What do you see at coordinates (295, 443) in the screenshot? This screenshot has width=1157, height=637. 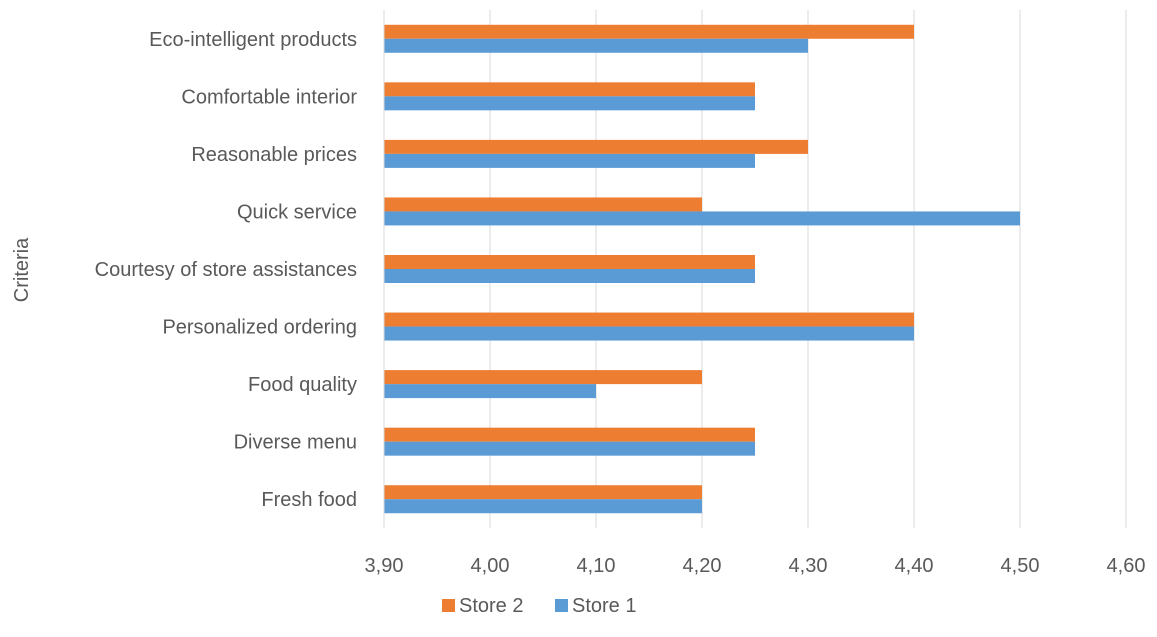 I see `category-label: Diverse menu` at bounding box center [295, 443].